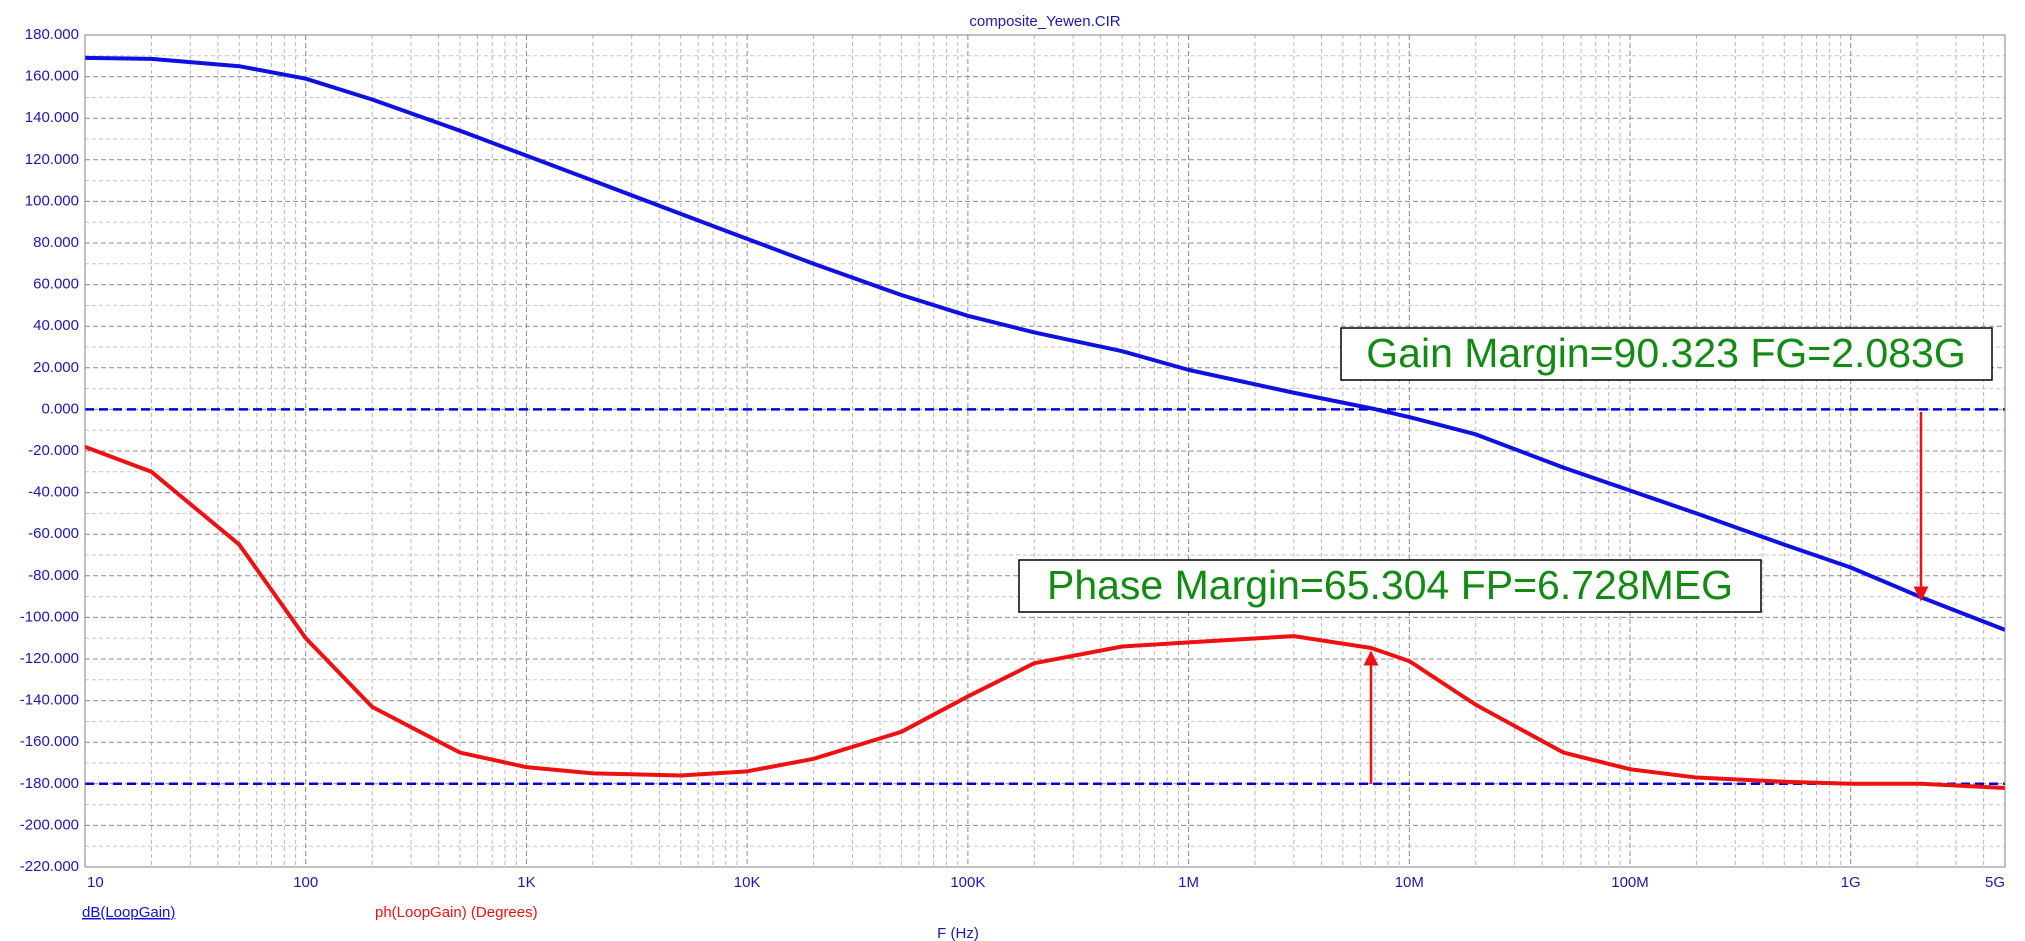 This screenshot has width=2025, height=941. I want to click on annotation: Gain Margin=90.323 FG=2.083G, so click(1665, 353).